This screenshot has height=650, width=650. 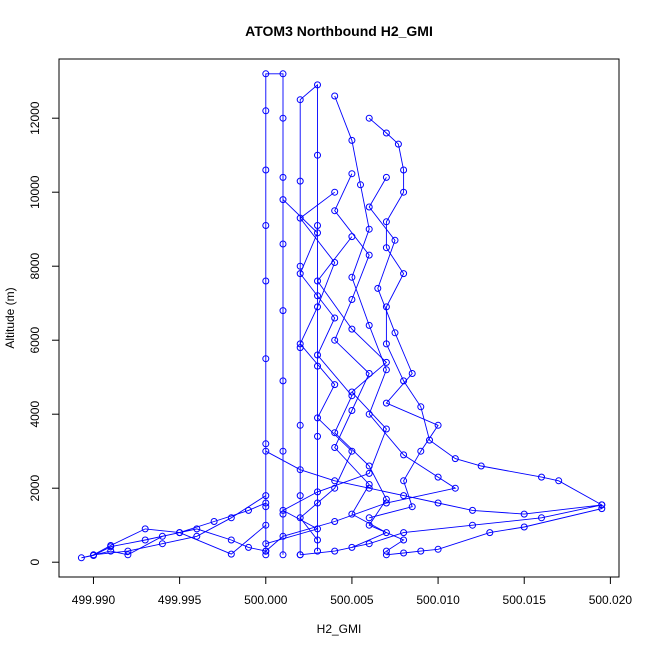 I want to click on y-tick-label: 0, so click(x=35, y=562).